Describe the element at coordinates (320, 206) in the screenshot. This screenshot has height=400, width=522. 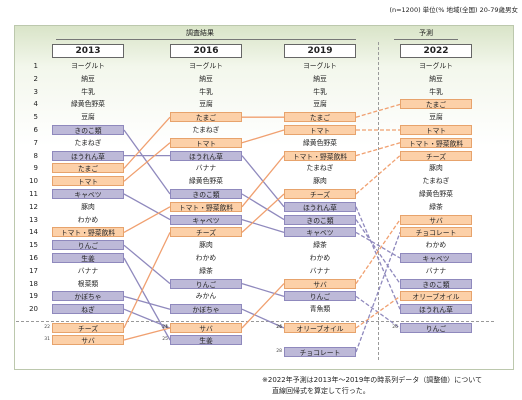
I see `rank-item-2019: ほうれん草` at that location.